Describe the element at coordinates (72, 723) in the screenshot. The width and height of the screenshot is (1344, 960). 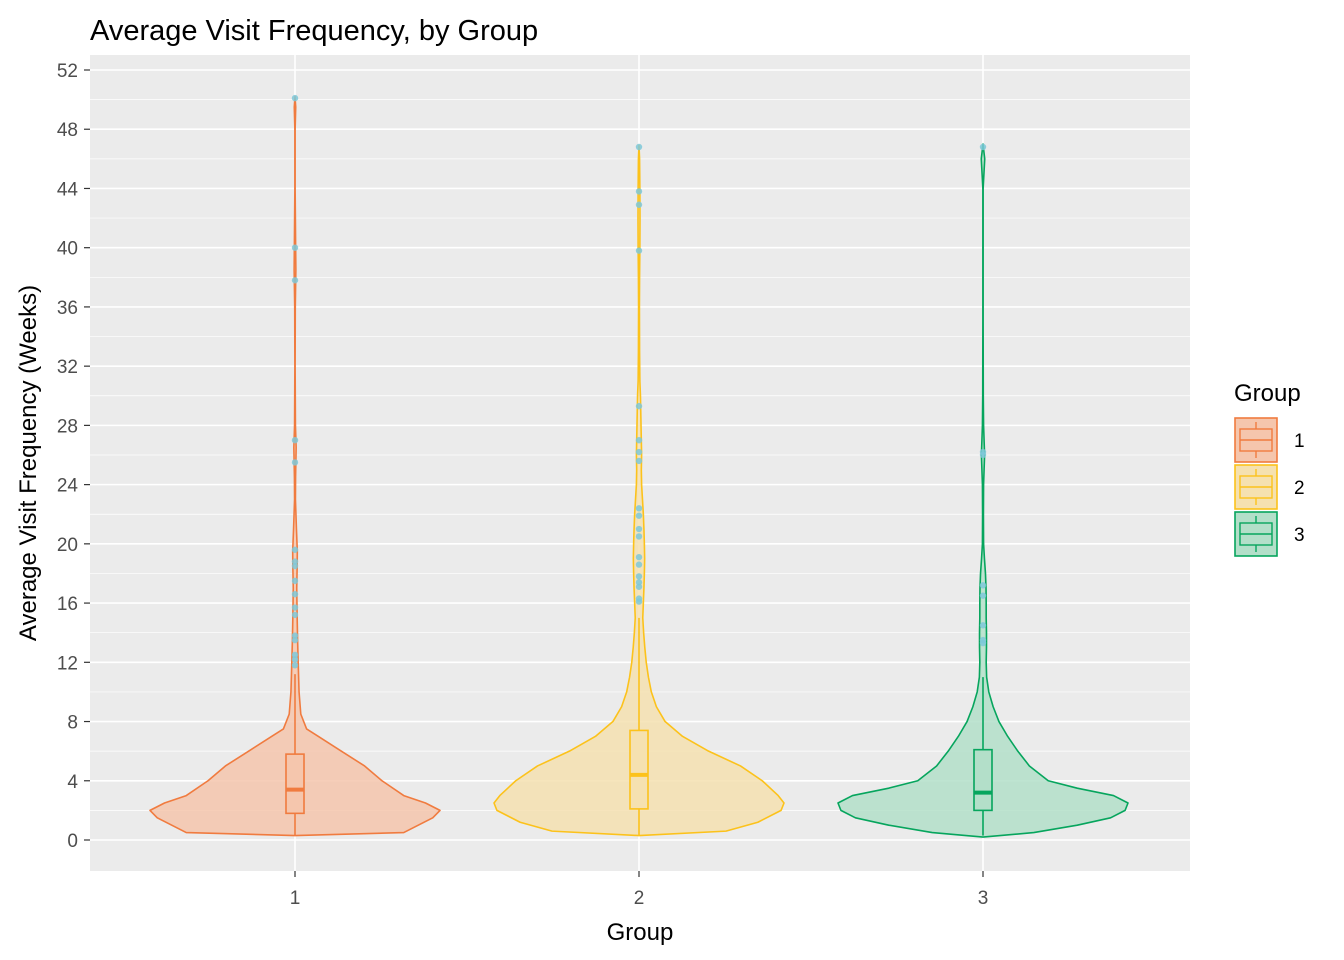
I see `y-tick-label: 8` at that location.